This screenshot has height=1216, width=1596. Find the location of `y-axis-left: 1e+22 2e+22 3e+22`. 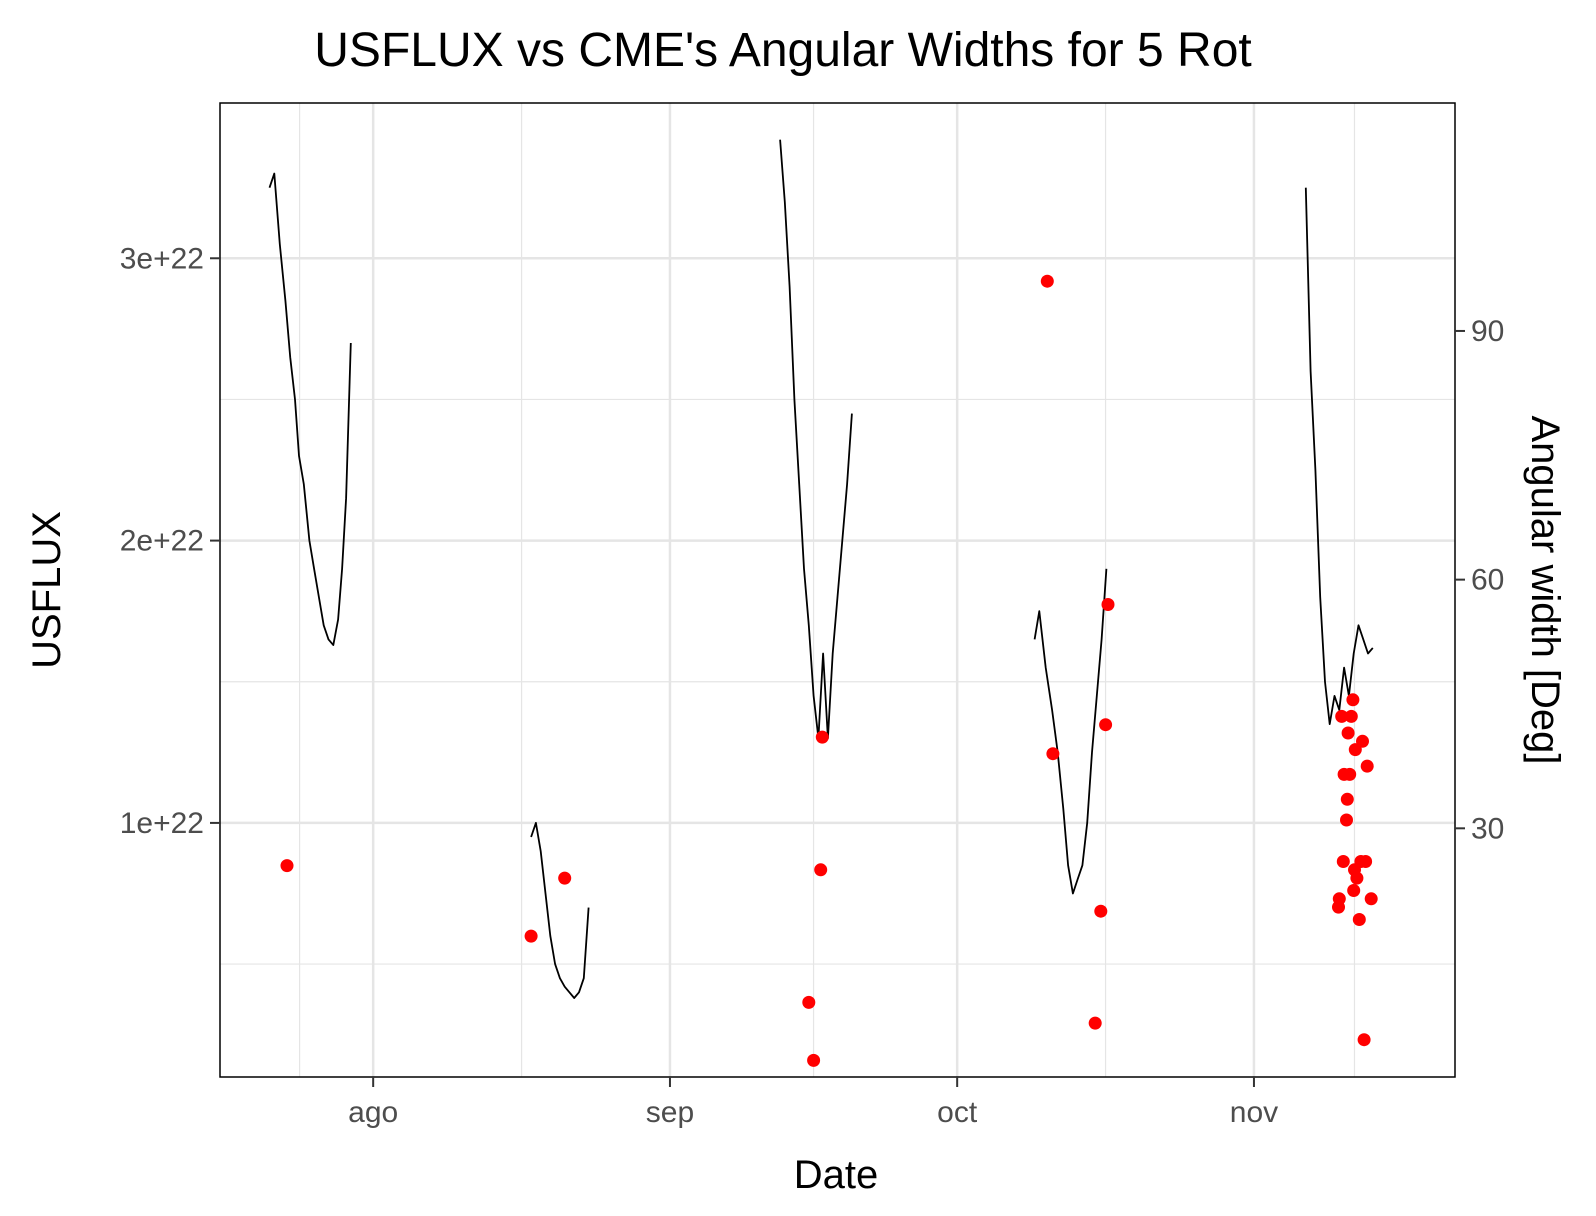

y-axis-left: 1e+22 2e+22 3e+22 is located at coordinates (170, 541).